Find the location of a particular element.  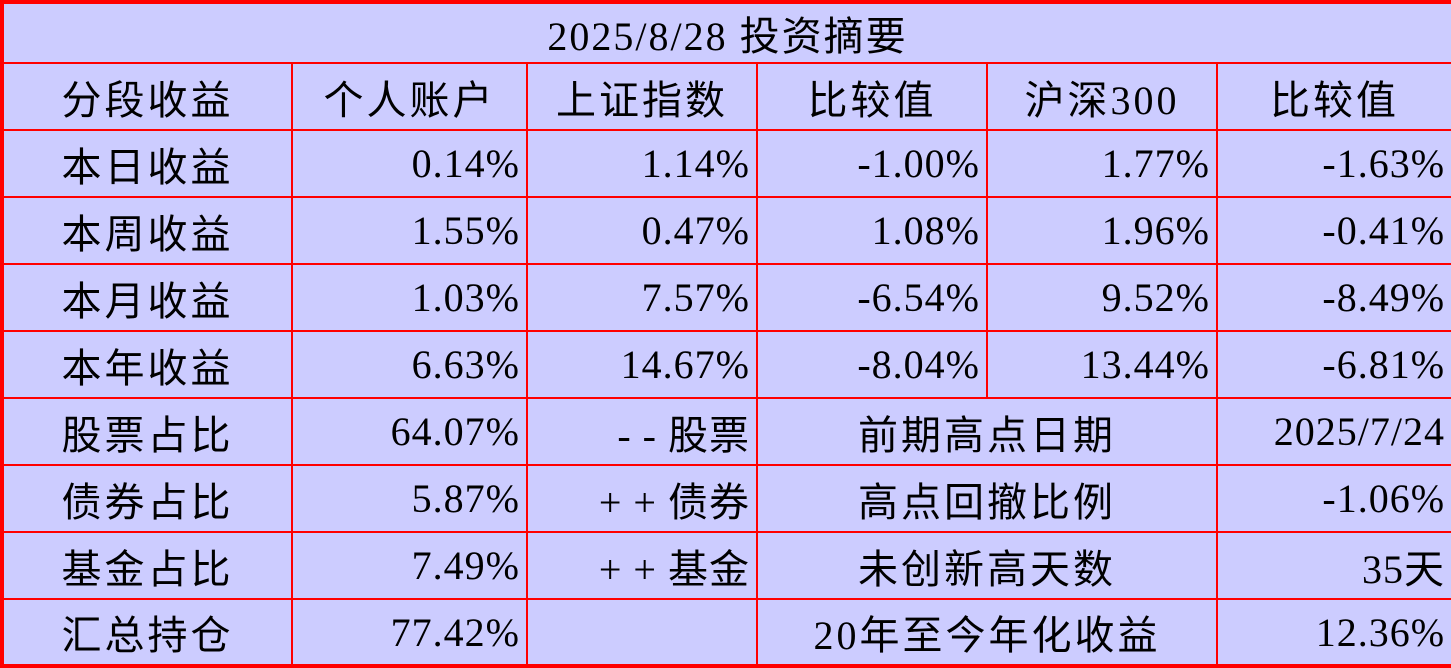

stock-allocation-row: 股票占比 64.07% - - 股票 前期高点日期 2025/7/24 is located at coordinates (726, 431).